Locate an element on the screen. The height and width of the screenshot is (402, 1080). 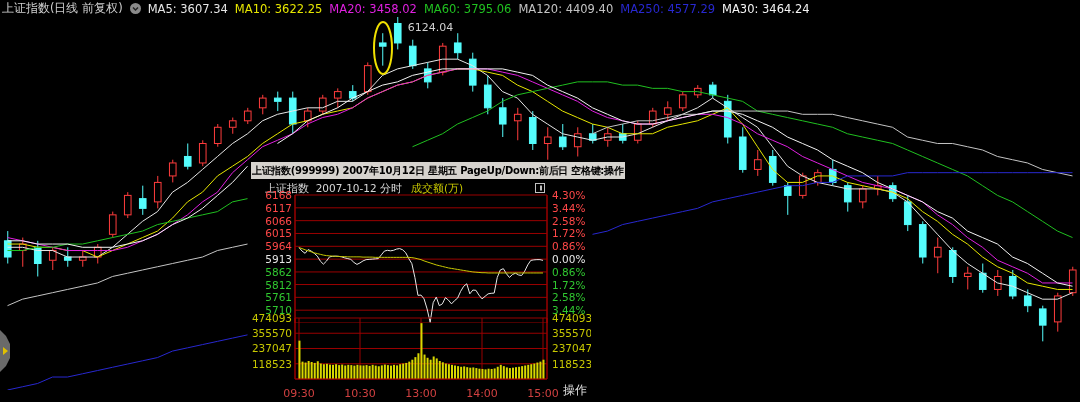
text: MA5: 3607.34 is located at coordinates (187, 8).